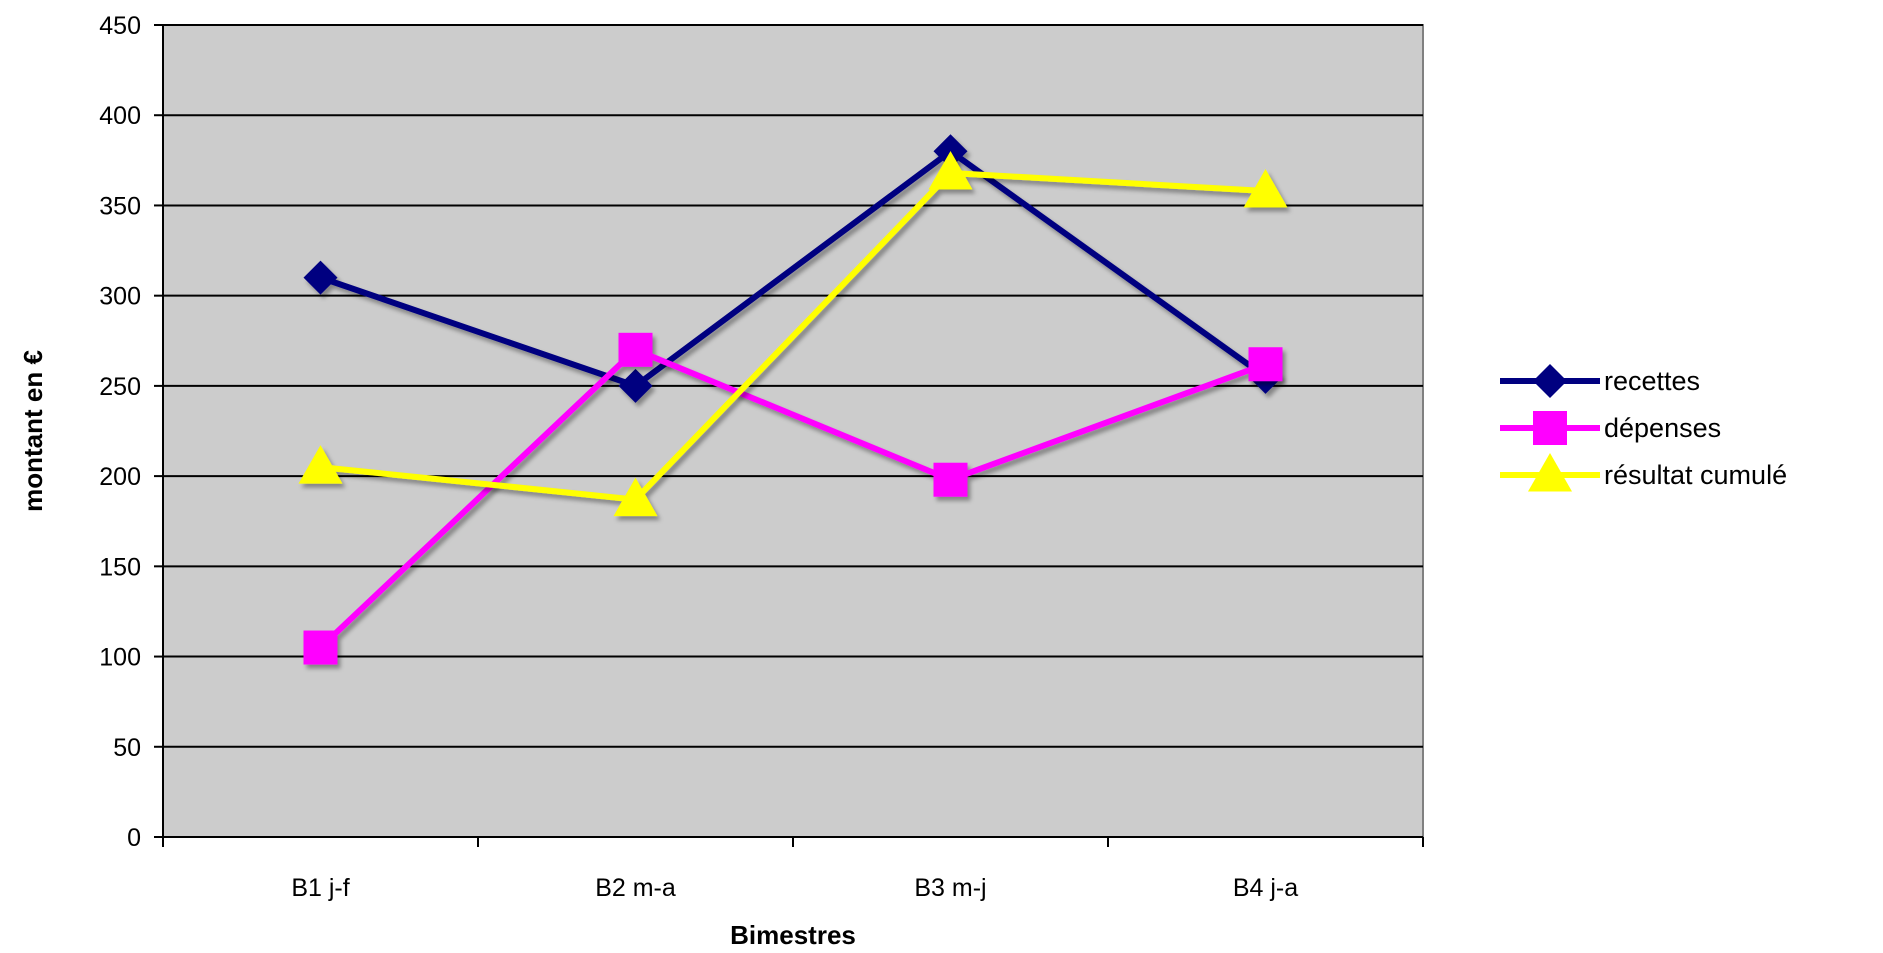 This screenshot has height=953, width=1883. Describe the element at coordinates (120, 116) in the screenshot. I see `y-tick-label: 400` at that location.